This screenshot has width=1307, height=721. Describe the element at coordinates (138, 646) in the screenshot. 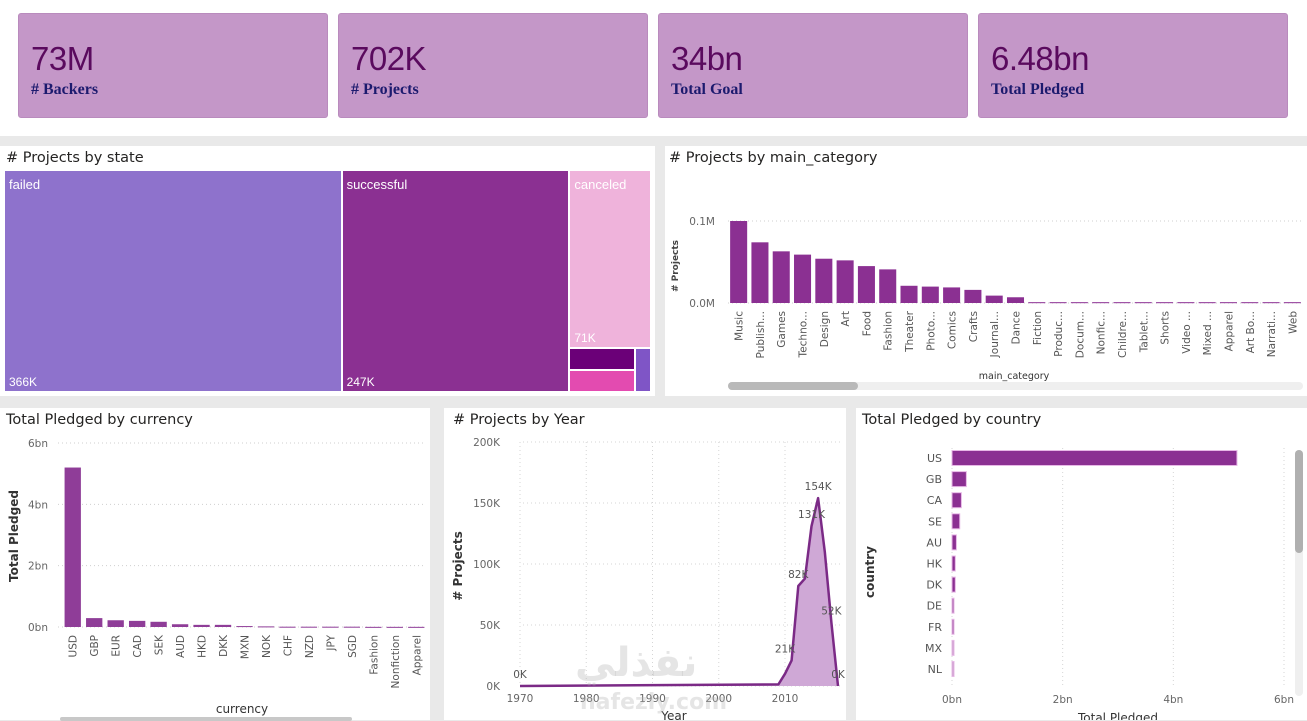

I see `x-tick-label: CAD` at that location.